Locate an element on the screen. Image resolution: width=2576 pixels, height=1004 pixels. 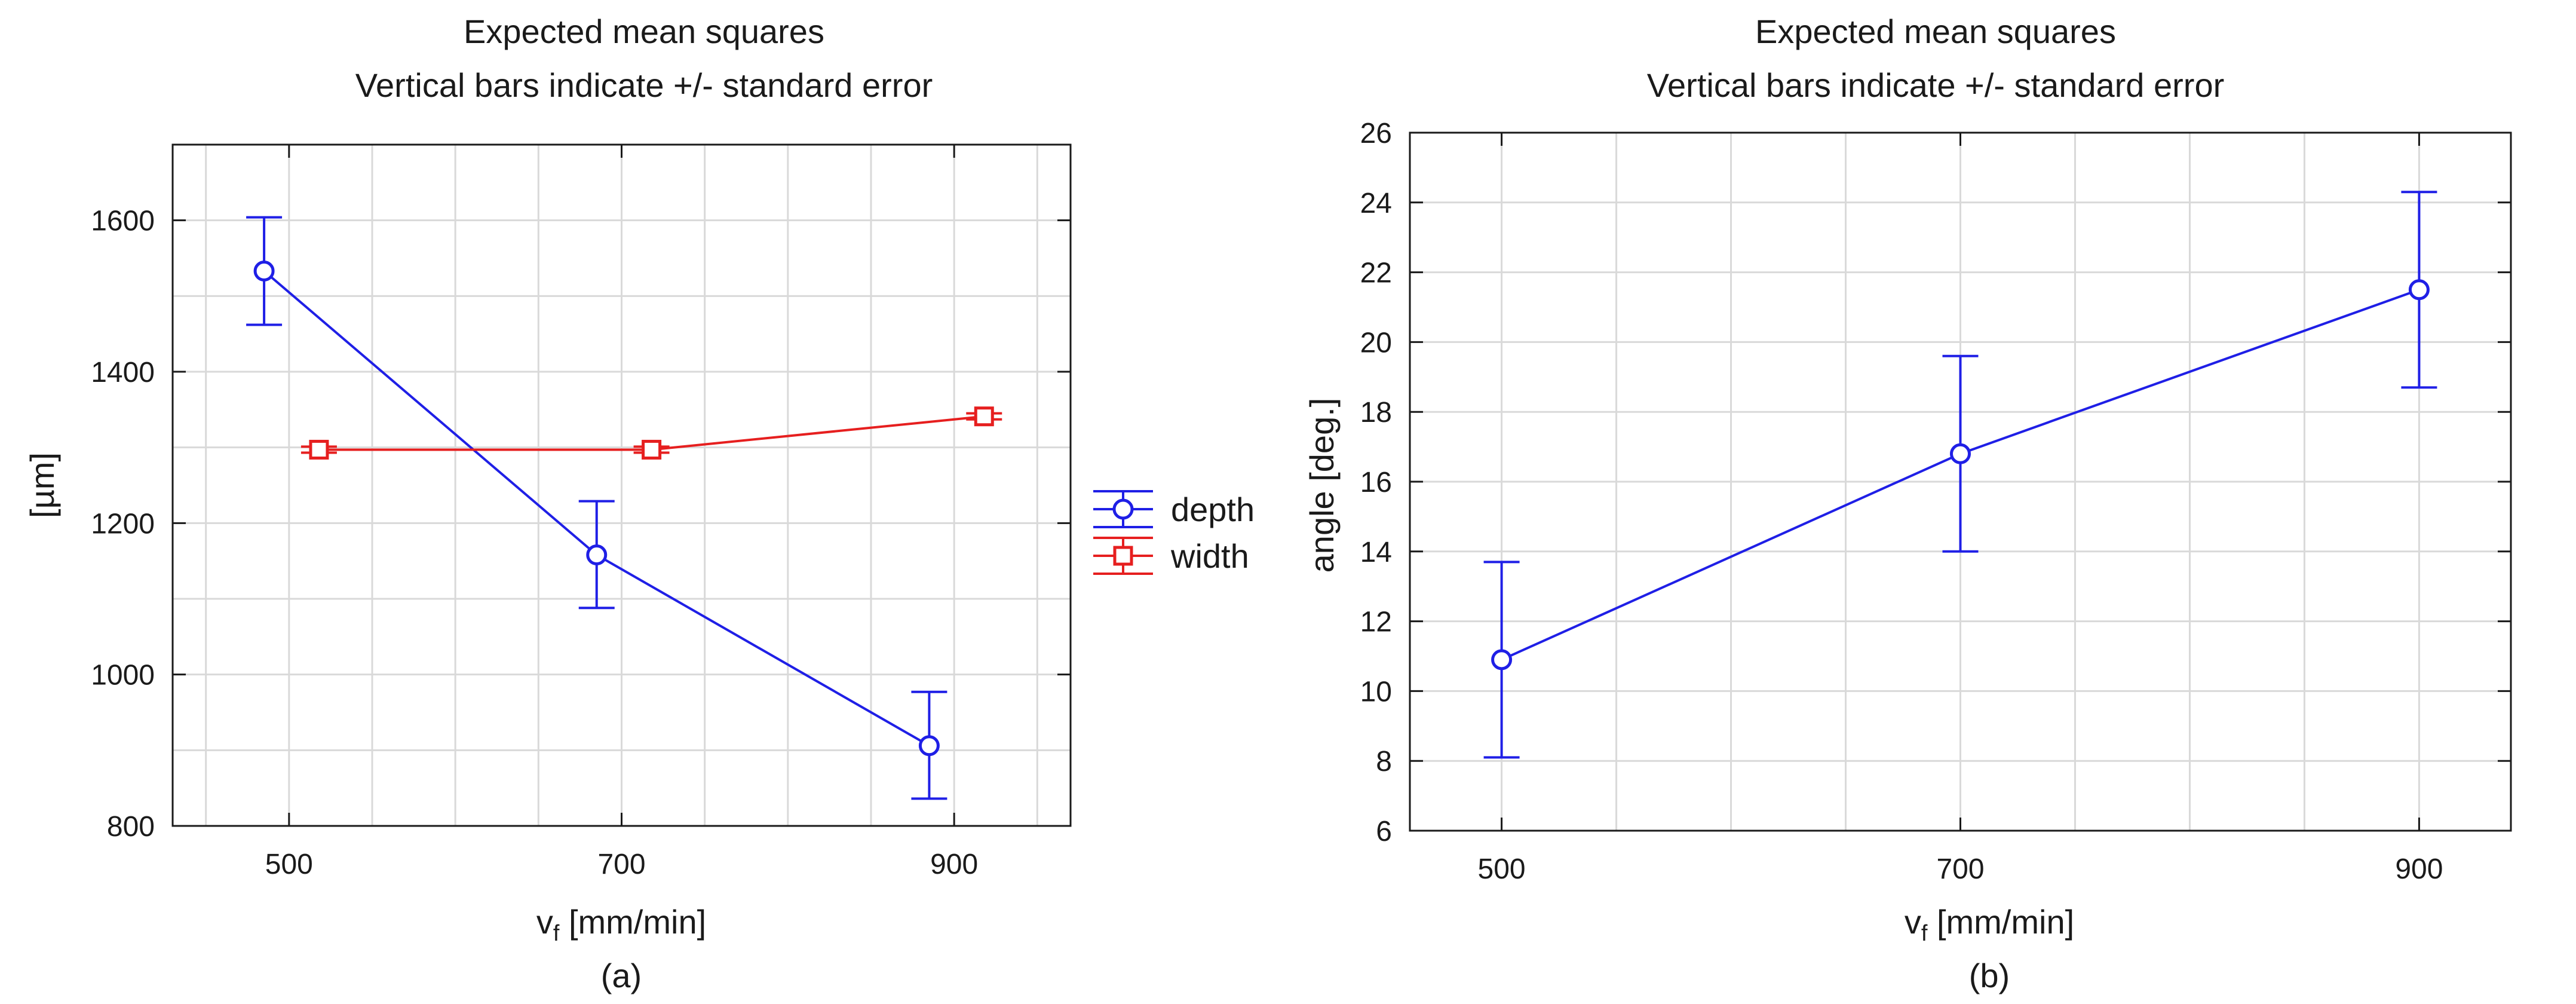
chart-a-x-tick-label: 500 is located at coordinates (289, 865).